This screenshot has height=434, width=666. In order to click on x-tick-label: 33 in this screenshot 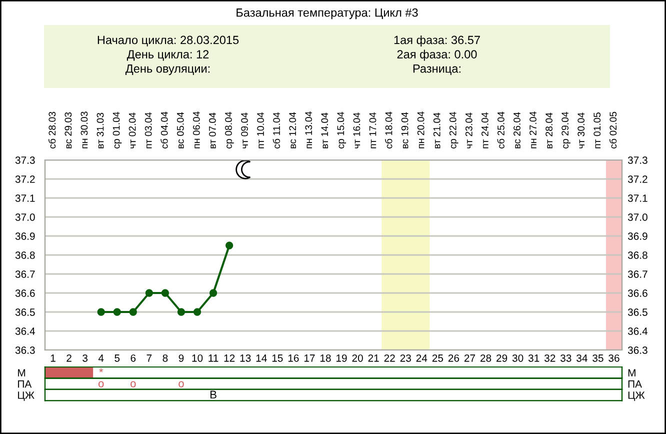, I will do `click(566, 358)`.